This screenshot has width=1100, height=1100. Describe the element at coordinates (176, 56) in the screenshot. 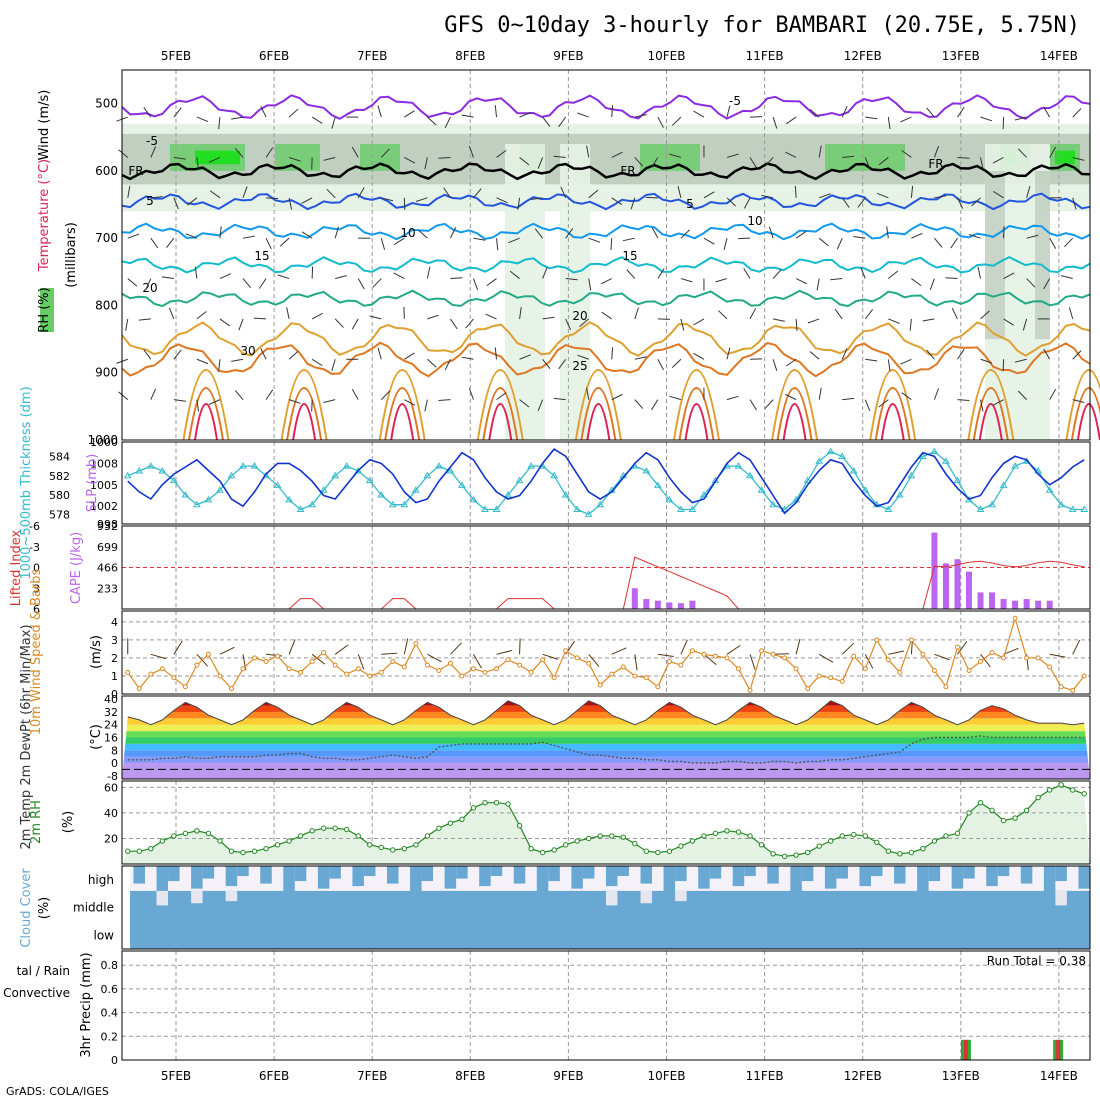

I see `x-tick-top: 5FEB` at that location.